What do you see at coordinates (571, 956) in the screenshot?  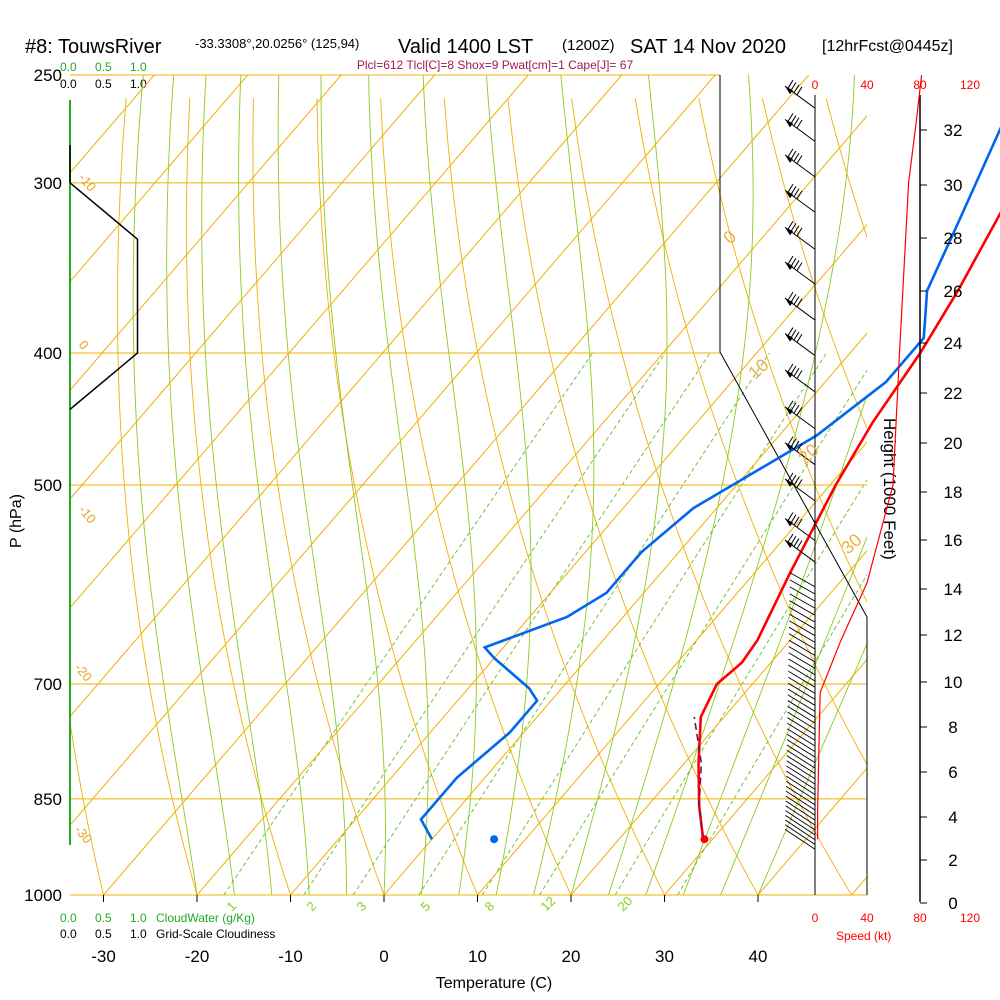 I see `temperature-tick-label: 20` at bounding box center [571, 956].